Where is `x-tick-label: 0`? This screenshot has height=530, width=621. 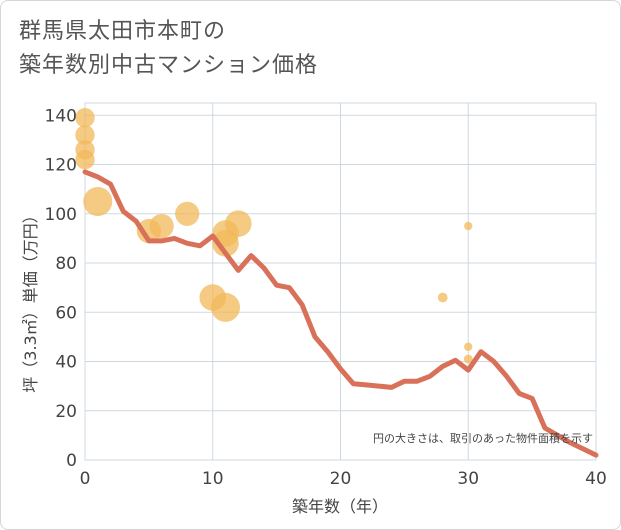 x-tick-label: 0 is located at coordinates (85, 479).